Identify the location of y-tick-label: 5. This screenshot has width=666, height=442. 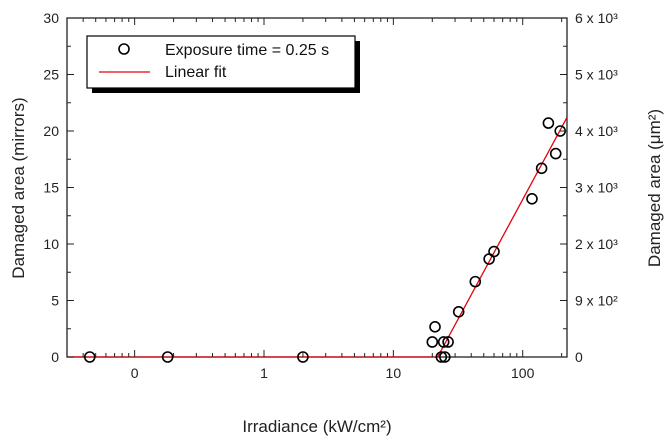
(55, 301).